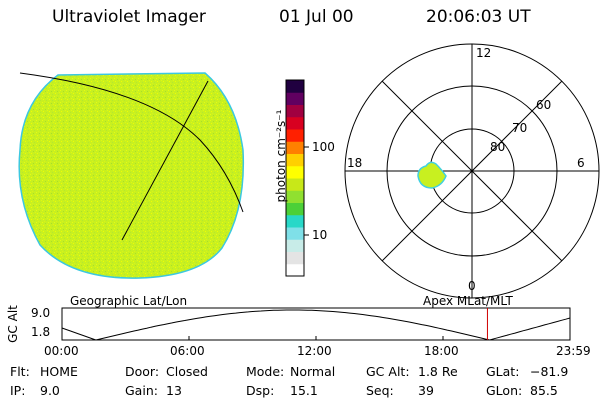 Image resolution: width=600 pixels, height=400 pixels. I want to click on gc-alt-curve, so click(316, 325).